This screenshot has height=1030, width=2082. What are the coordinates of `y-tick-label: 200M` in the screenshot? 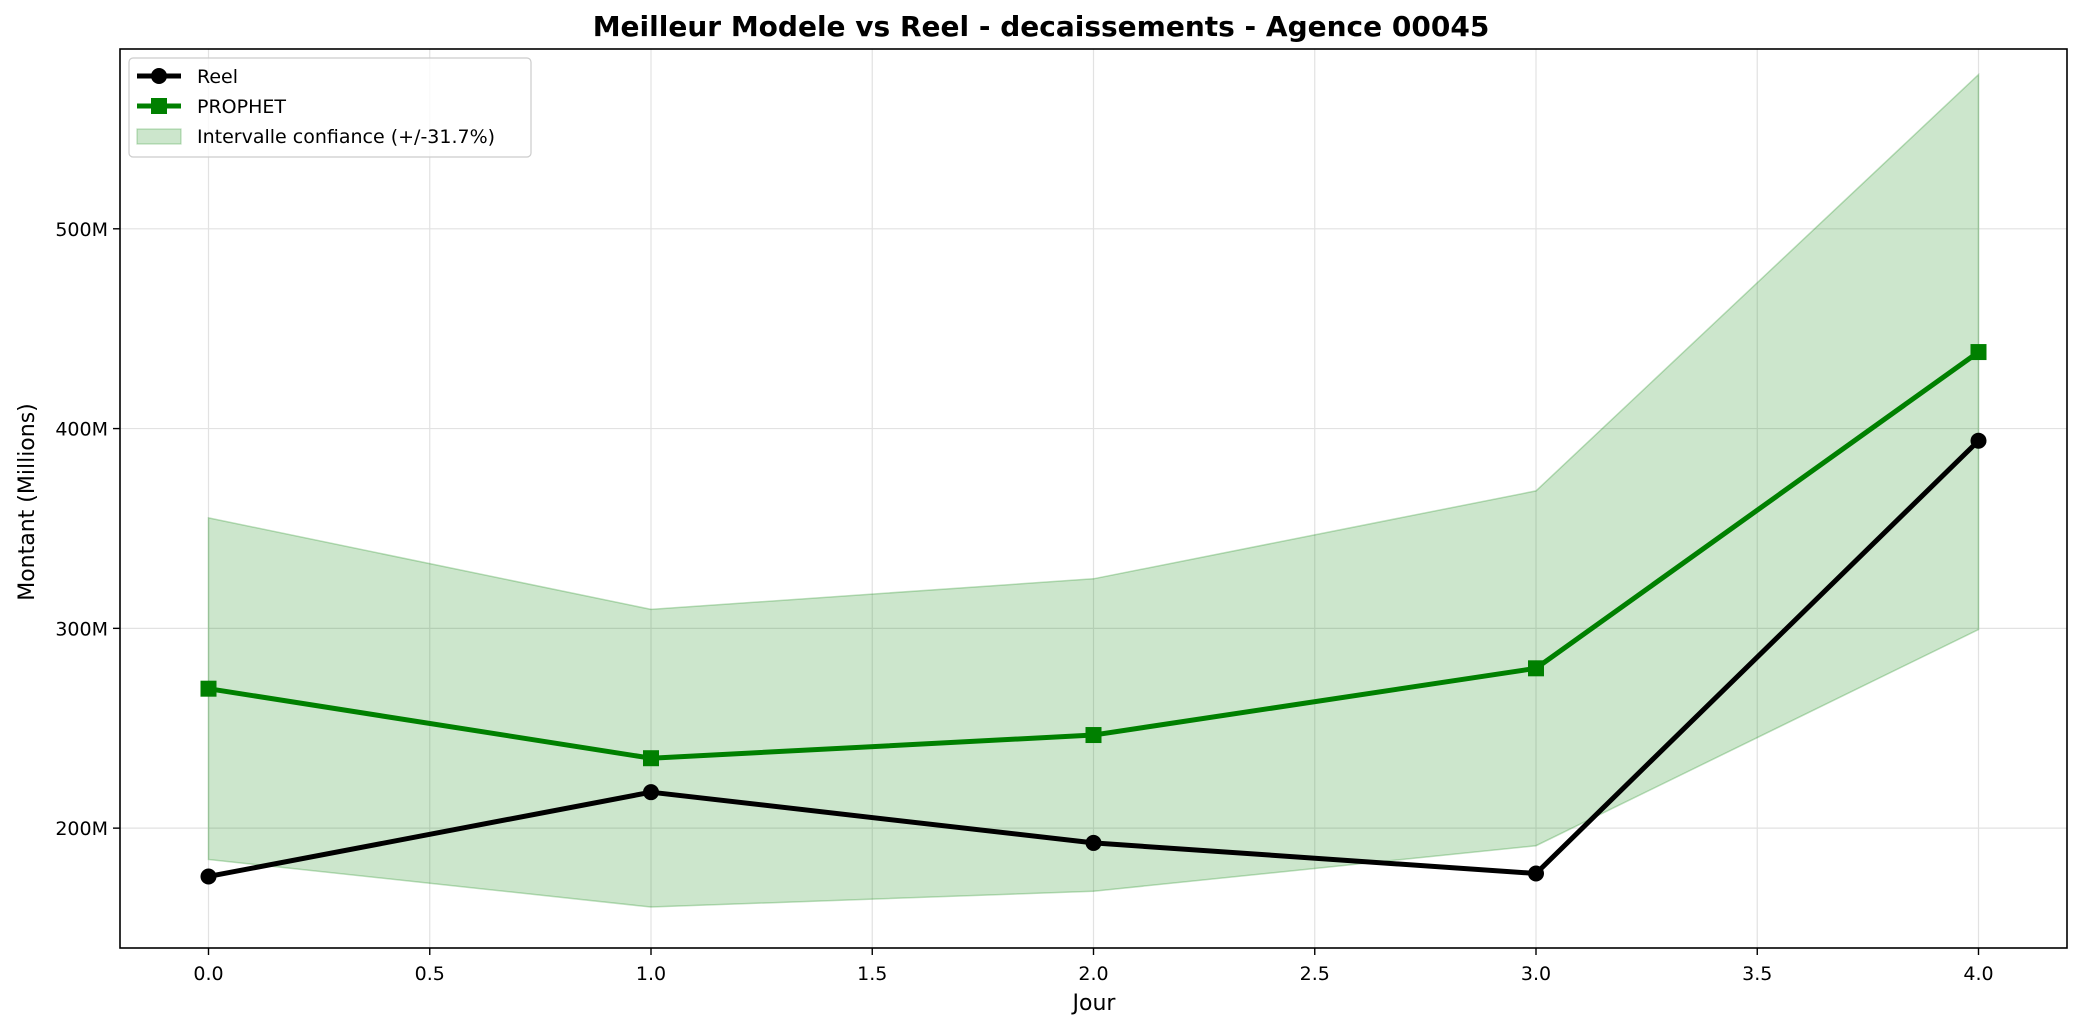 It's located at (81, 829).